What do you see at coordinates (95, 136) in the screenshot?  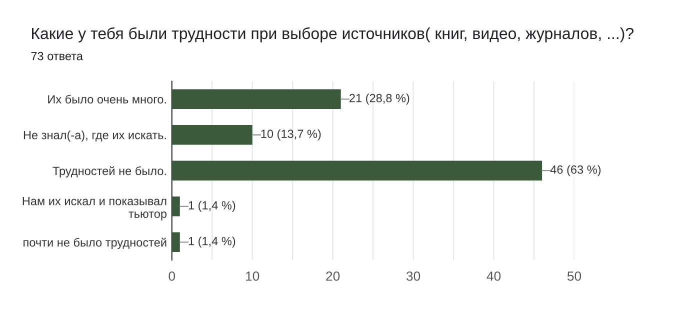 I see `y-tick-label: Не знал(-а), где их искать.` at bounding box center [95, 136].